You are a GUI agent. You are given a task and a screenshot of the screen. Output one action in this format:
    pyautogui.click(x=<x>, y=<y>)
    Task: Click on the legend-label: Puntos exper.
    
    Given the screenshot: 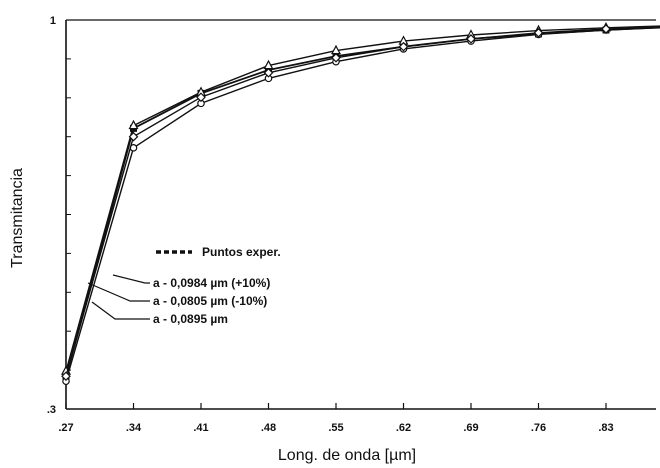 What is the action you would take?
    pyautogui.click(x=241, y=252)
    